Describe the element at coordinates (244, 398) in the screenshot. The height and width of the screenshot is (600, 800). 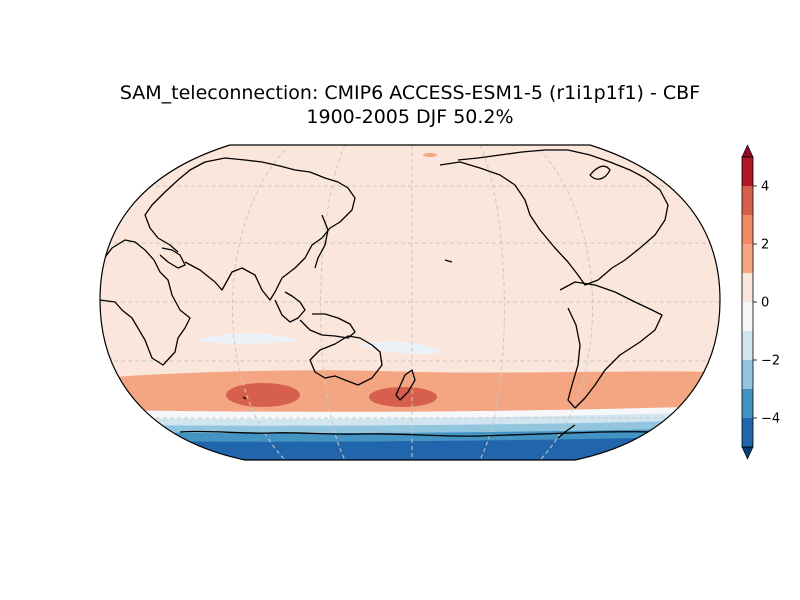
I see `coastline-kerguelen` at that location.